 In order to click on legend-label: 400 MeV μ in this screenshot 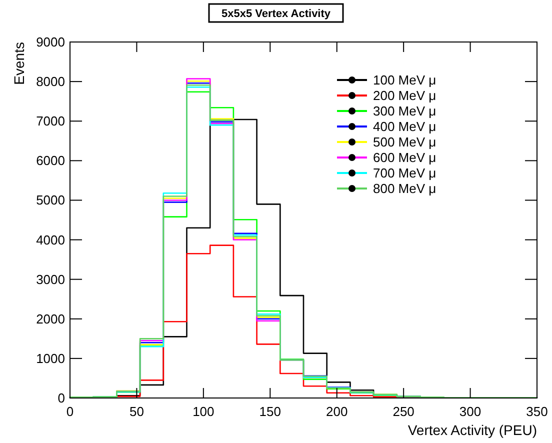, I will do `click(404, 126)`.